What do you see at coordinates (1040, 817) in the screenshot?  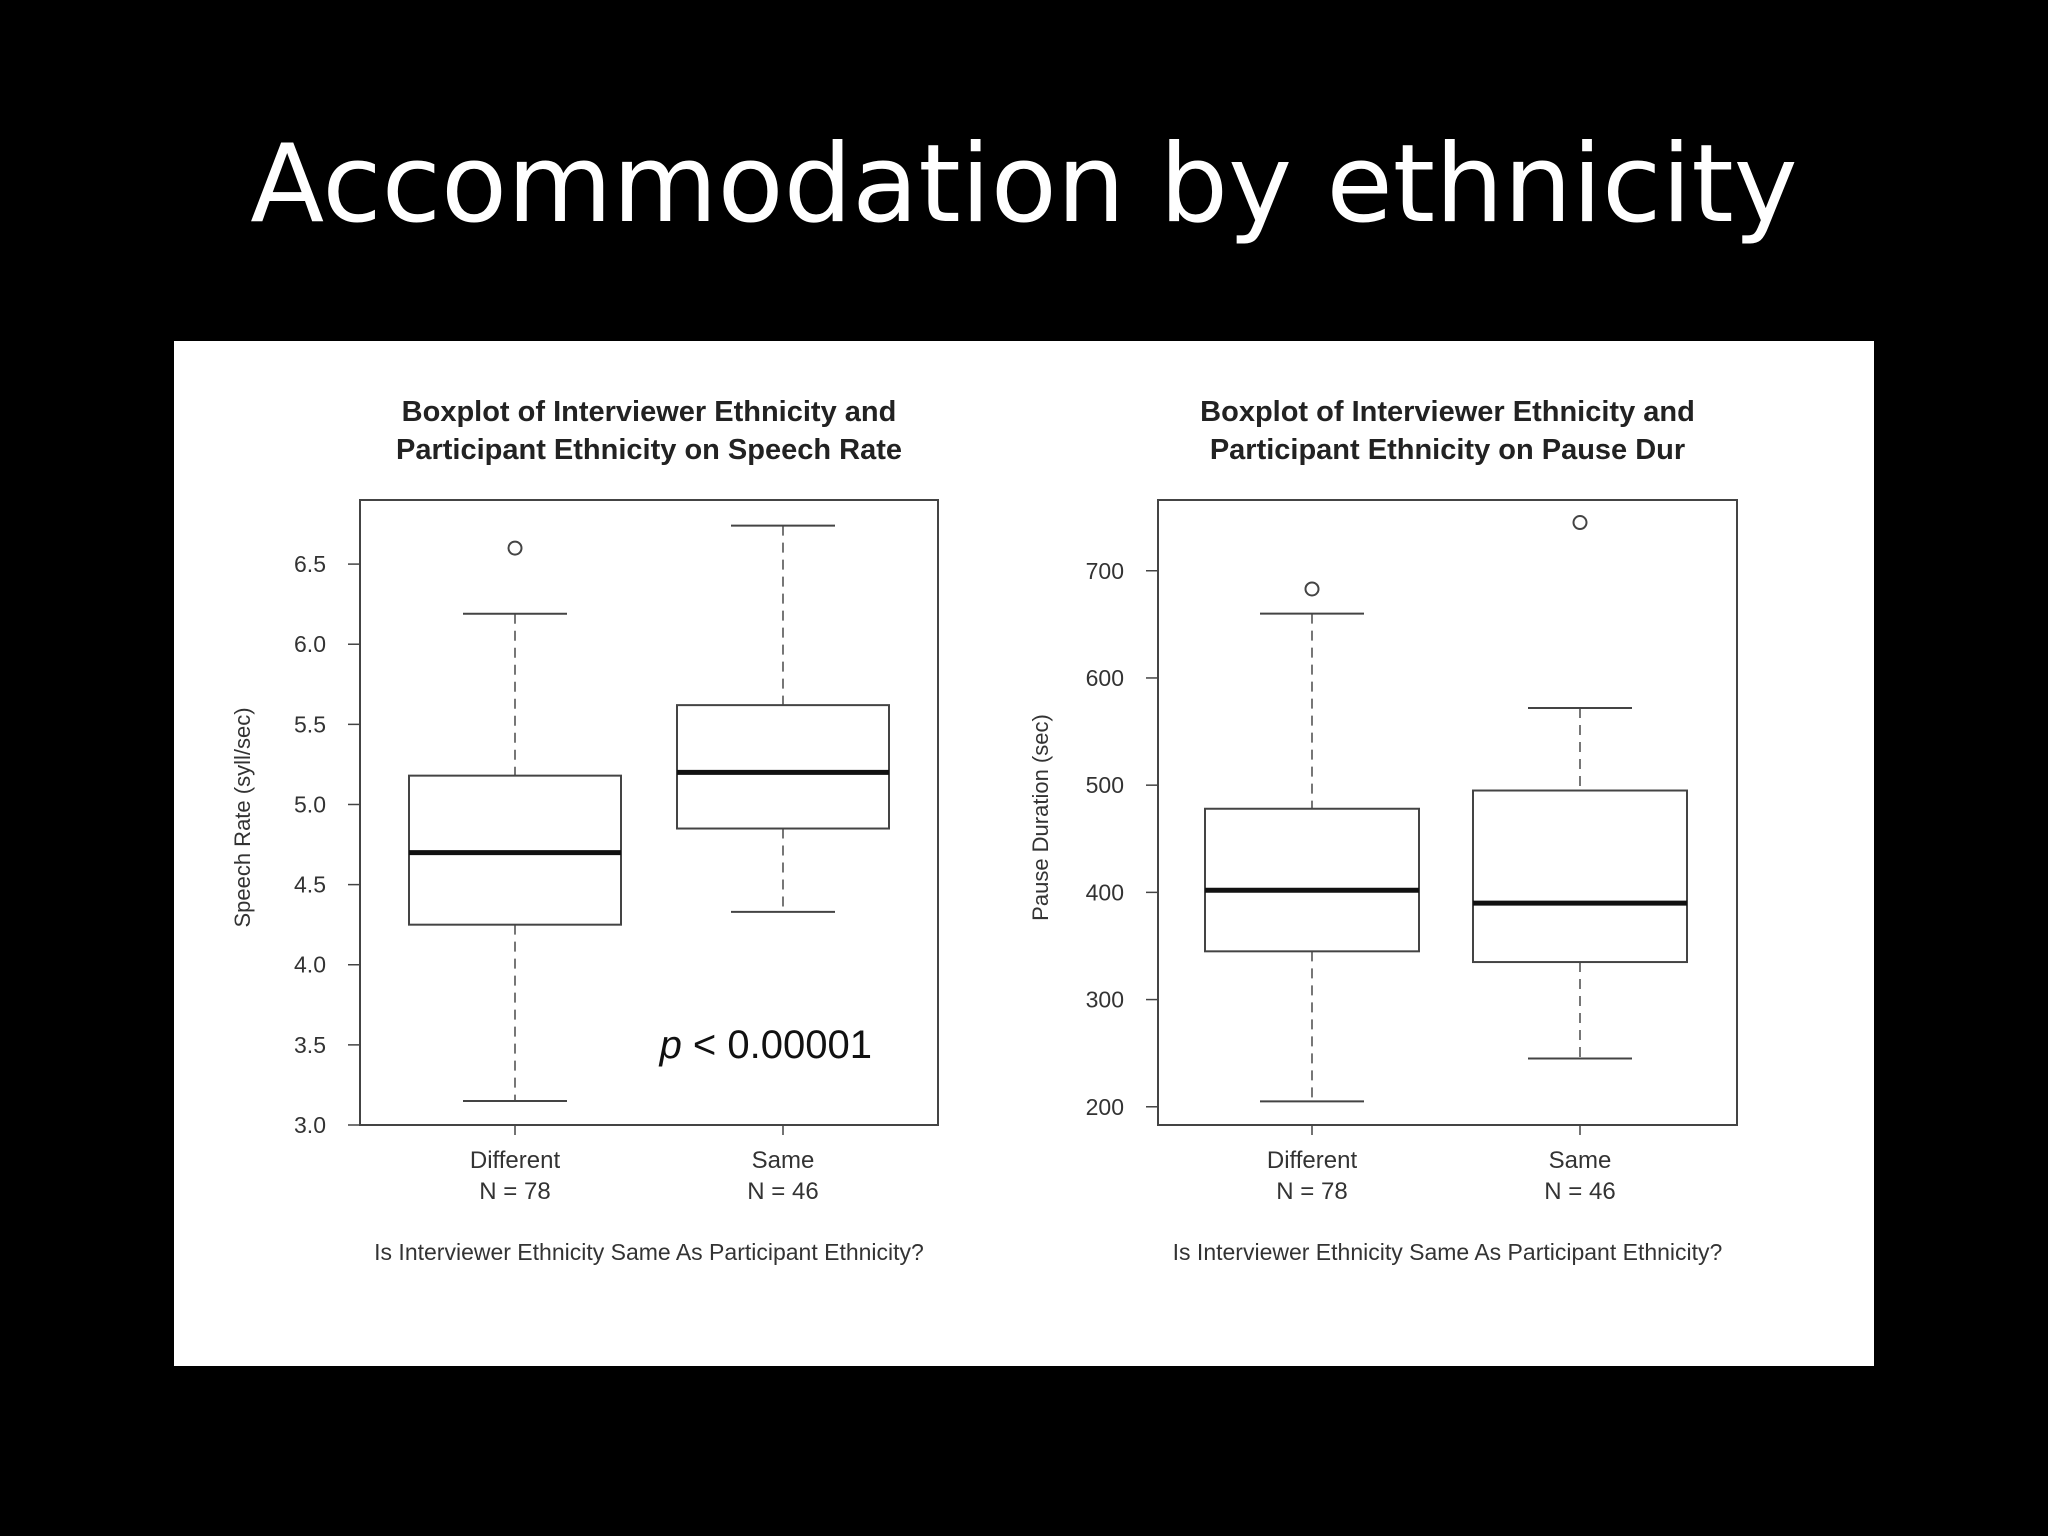 I see `y-axis-title: Pause Duration (sec)` at bounding box center [1040, 817].